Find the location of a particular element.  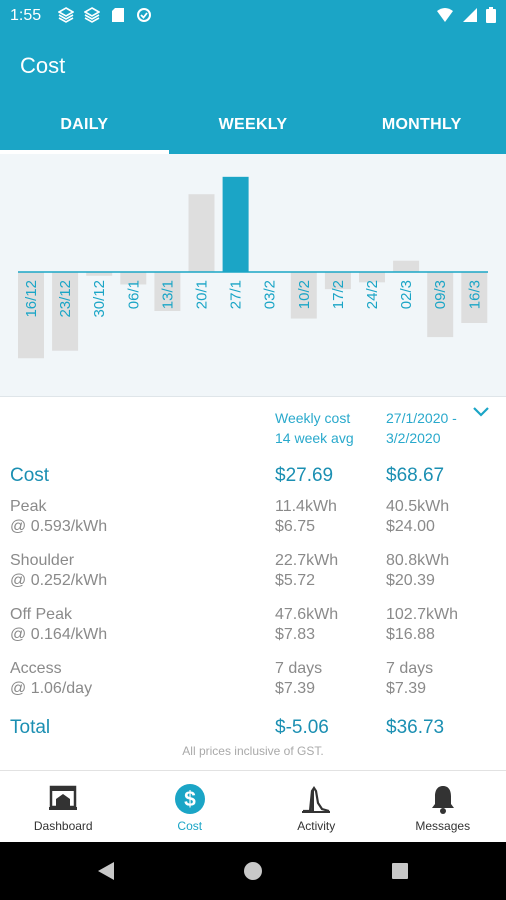

col1-header: Weekly cost 14 week avg is located at coordinates (314, 428).